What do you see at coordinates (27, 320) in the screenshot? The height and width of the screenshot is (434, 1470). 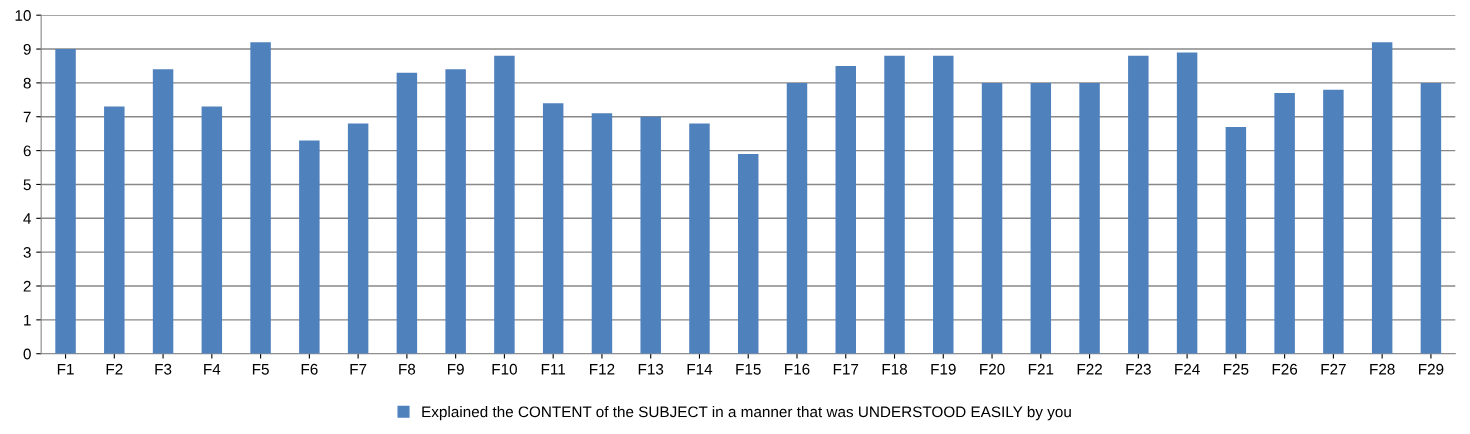 I see `y-tick-label: 1` at bounding box center [27, 320].